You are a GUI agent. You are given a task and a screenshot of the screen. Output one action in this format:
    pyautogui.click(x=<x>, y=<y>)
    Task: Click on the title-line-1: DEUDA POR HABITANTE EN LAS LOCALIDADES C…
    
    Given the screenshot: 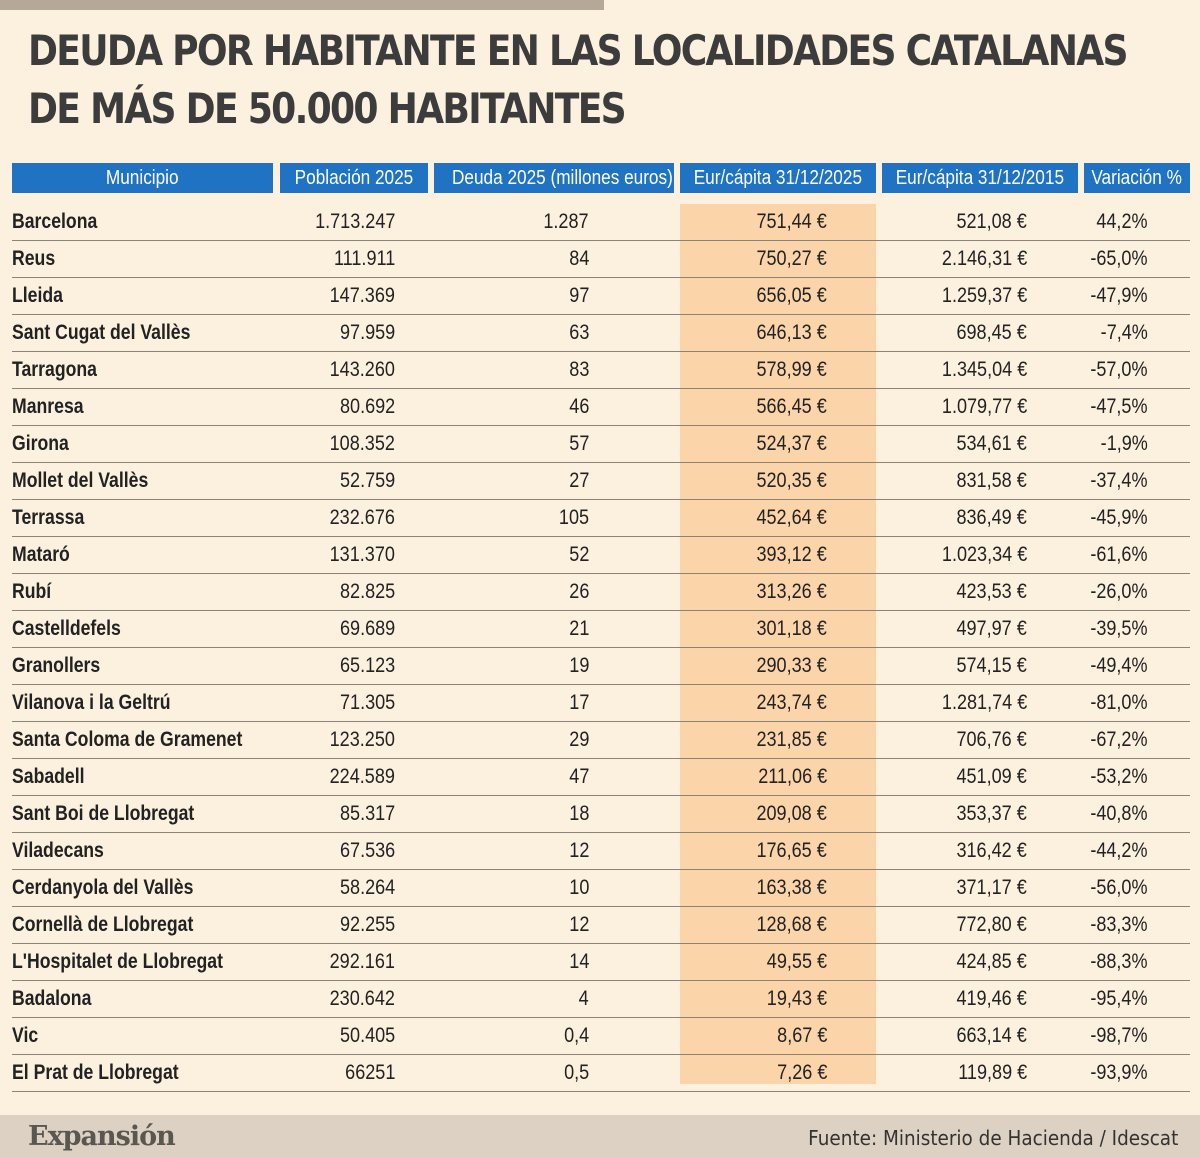 What is the action you would take?
    pyautogui.click(x=578, y=50)
    